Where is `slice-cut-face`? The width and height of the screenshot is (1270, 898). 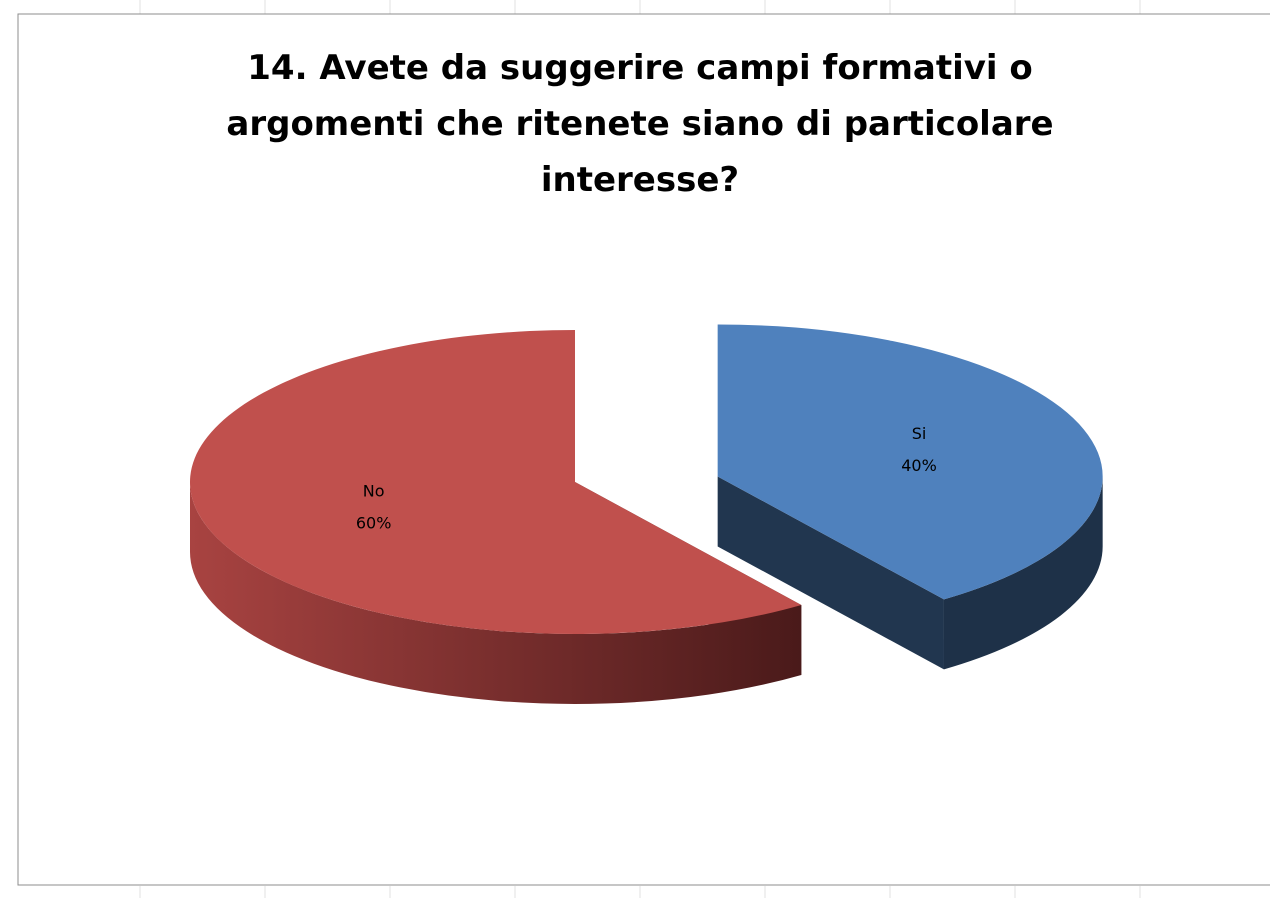
slice-cut-face is located at coordinates (830, 573).